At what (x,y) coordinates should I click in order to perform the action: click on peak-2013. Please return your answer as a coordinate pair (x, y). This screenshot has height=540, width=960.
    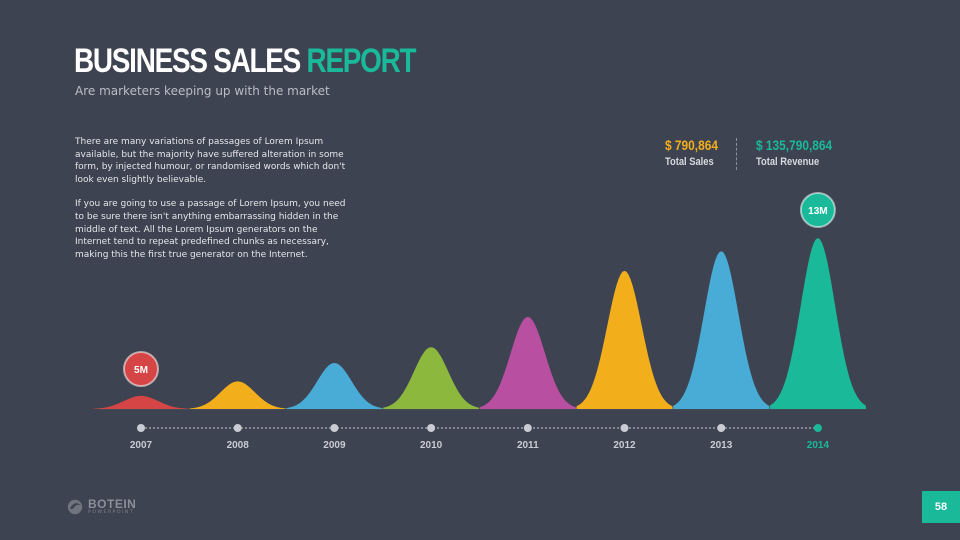
    Looking at the image, I should click on (721, 330).